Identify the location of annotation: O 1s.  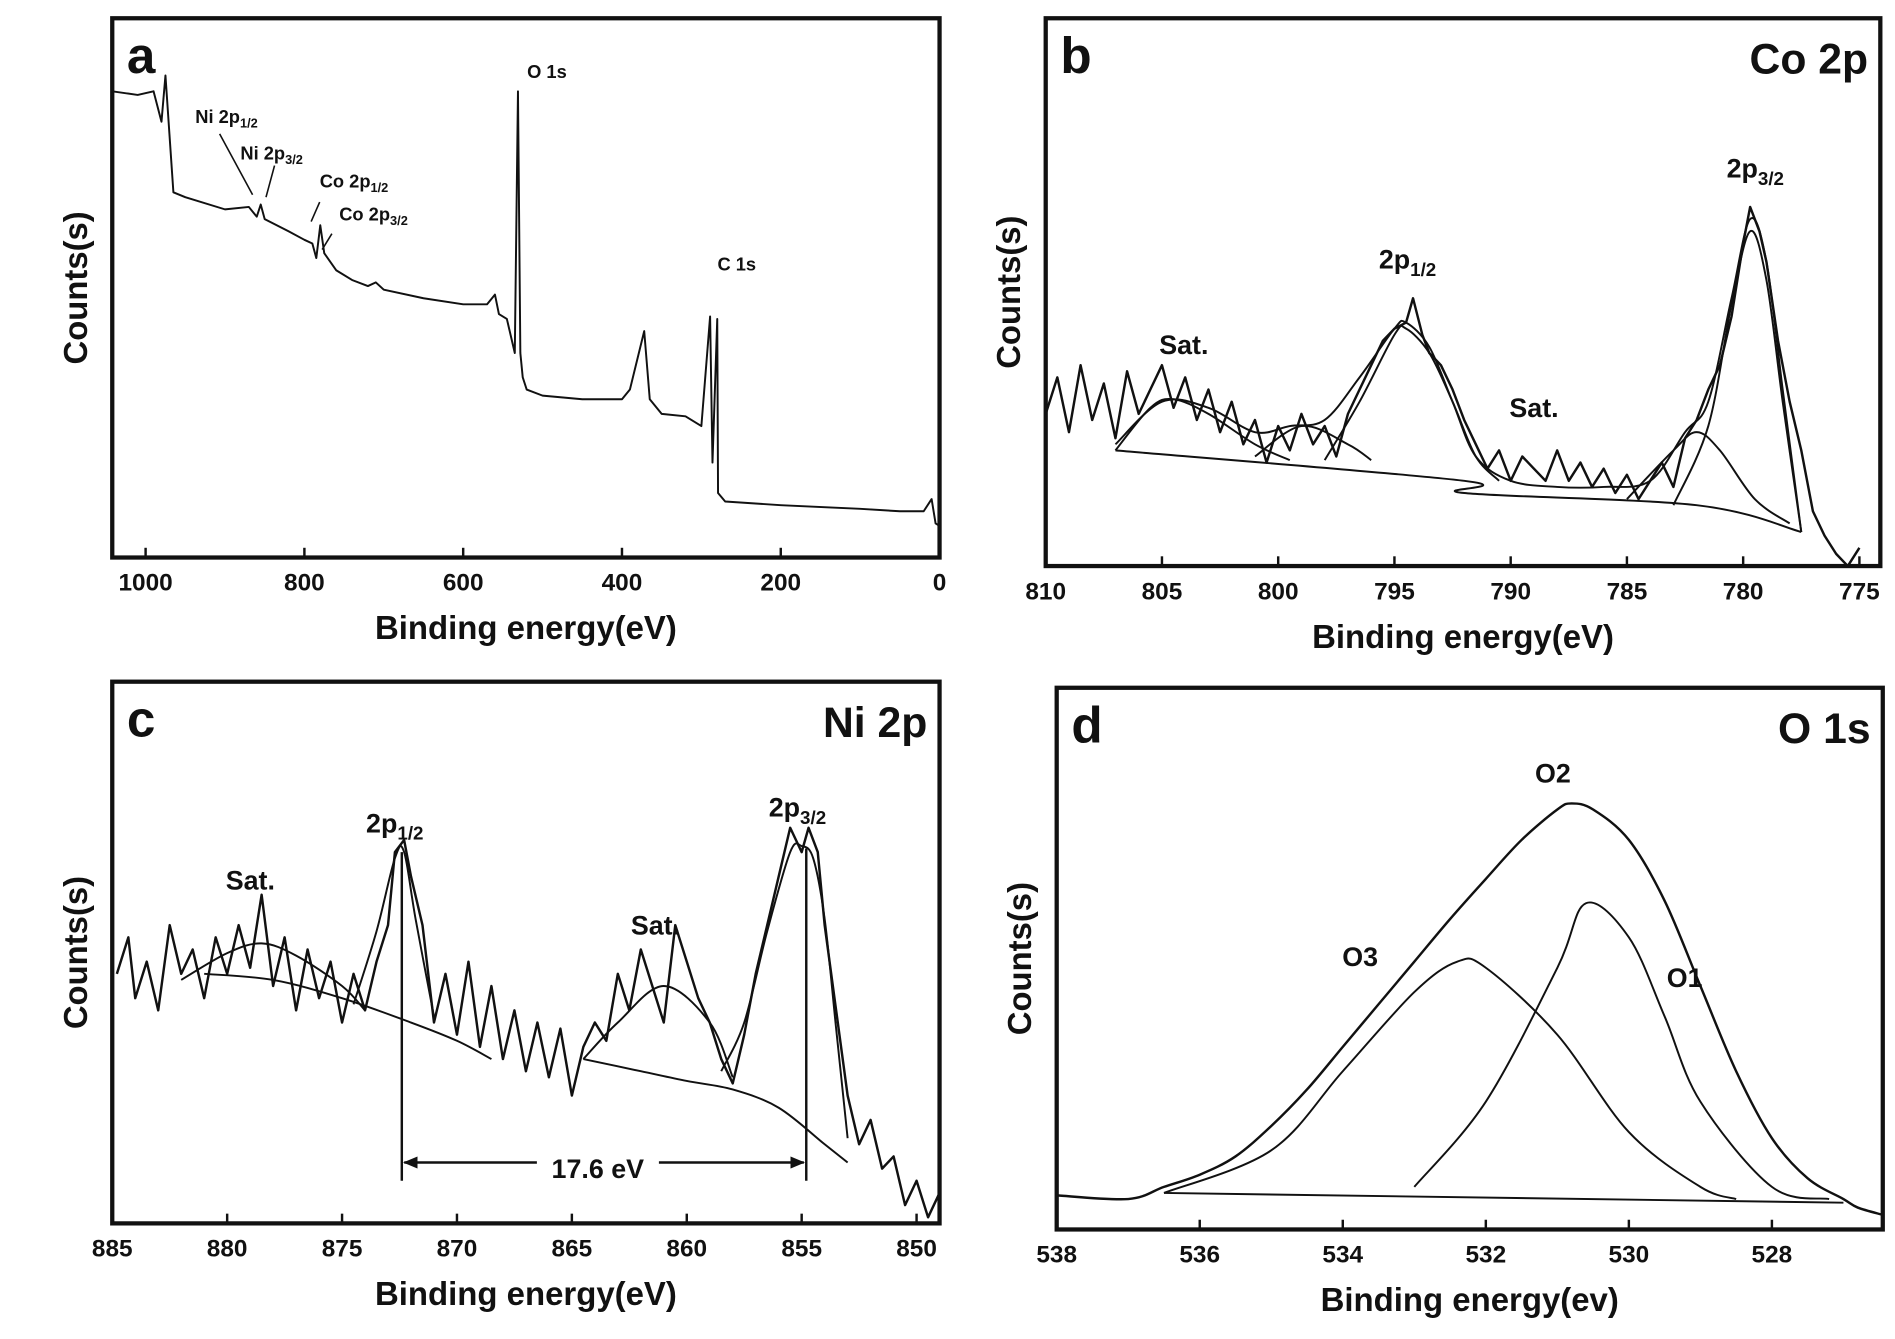
(547, 71).